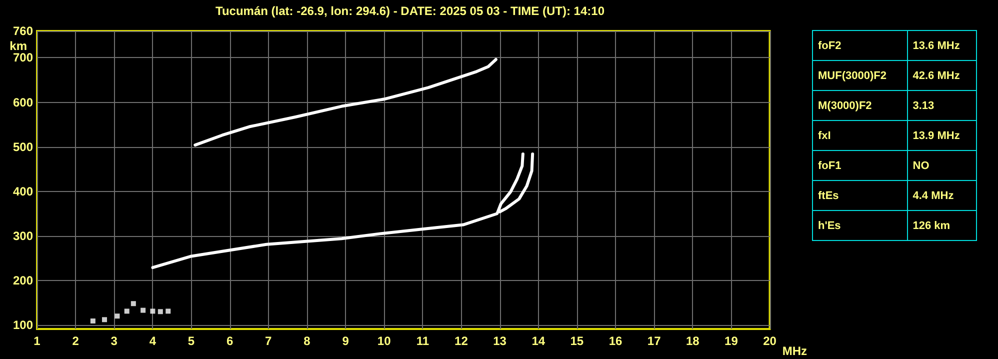 This screenshot has height=359, width=998. I want to click on text: ftEs, so click(860, 195).